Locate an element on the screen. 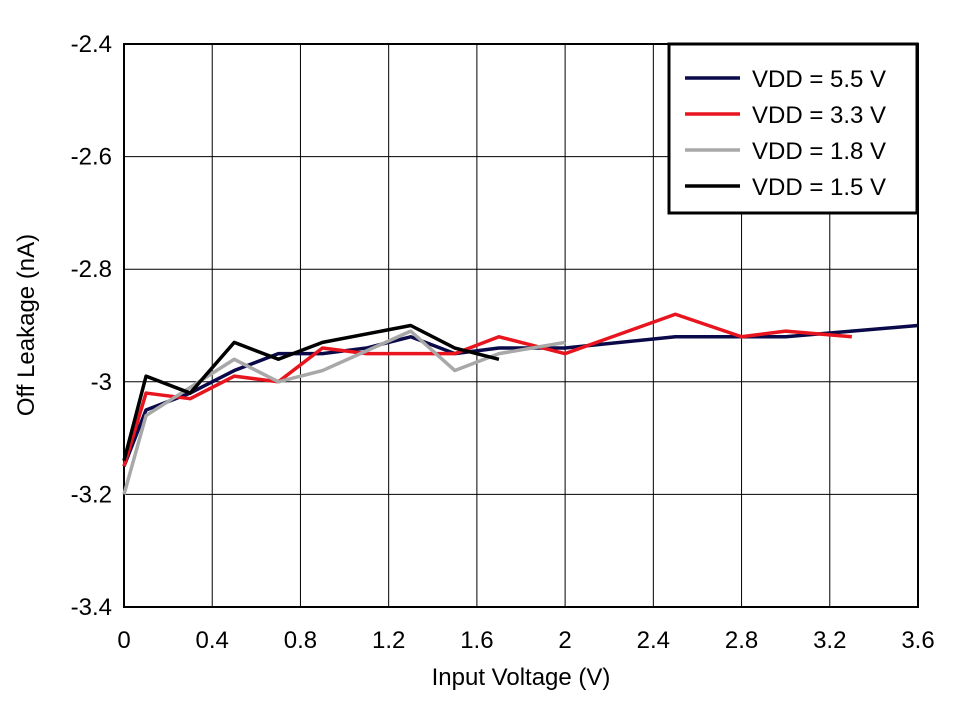 The width and height of the screenshot is (962, 706). x-tick-label: 3.6 is located at coordinates (917, 640).